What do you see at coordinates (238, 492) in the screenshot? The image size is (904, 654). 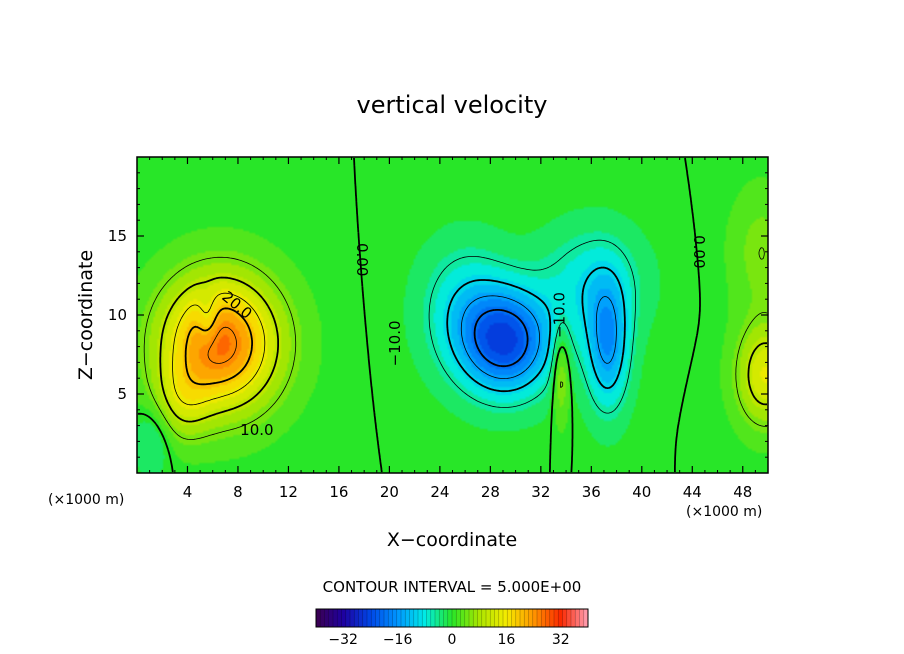 I see `x-tick-label: 8` at bounding box center [238, 492].